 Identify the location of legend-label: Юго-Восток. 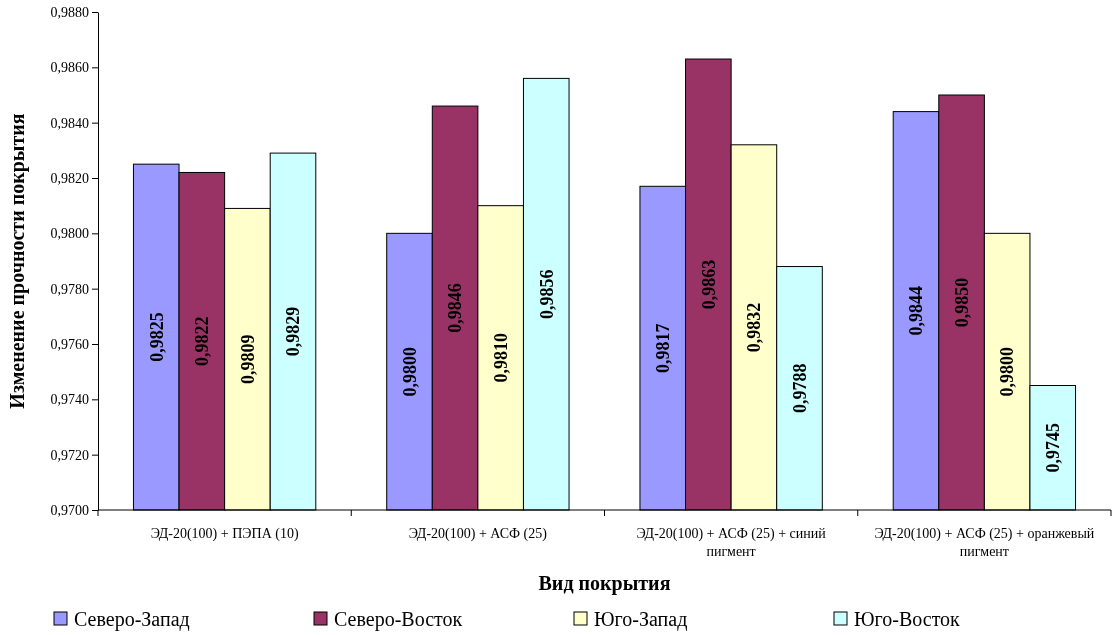
(907, 619).